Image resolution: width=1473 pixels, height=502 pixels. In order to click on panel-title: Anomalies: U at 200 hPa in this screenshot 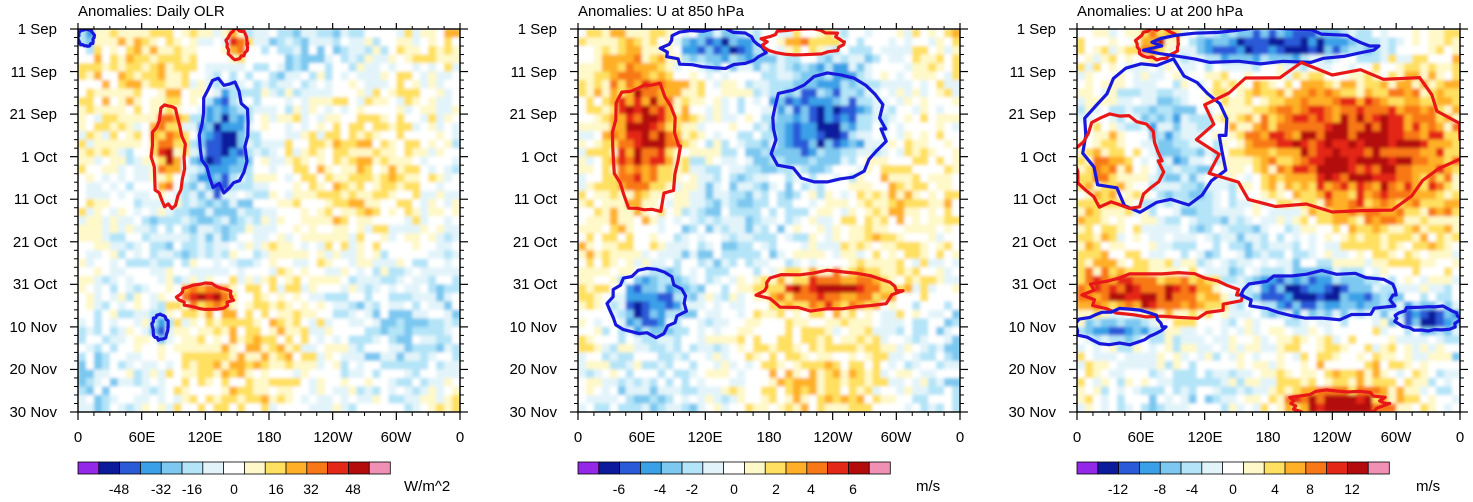, I will do `click(1160, 11)`.